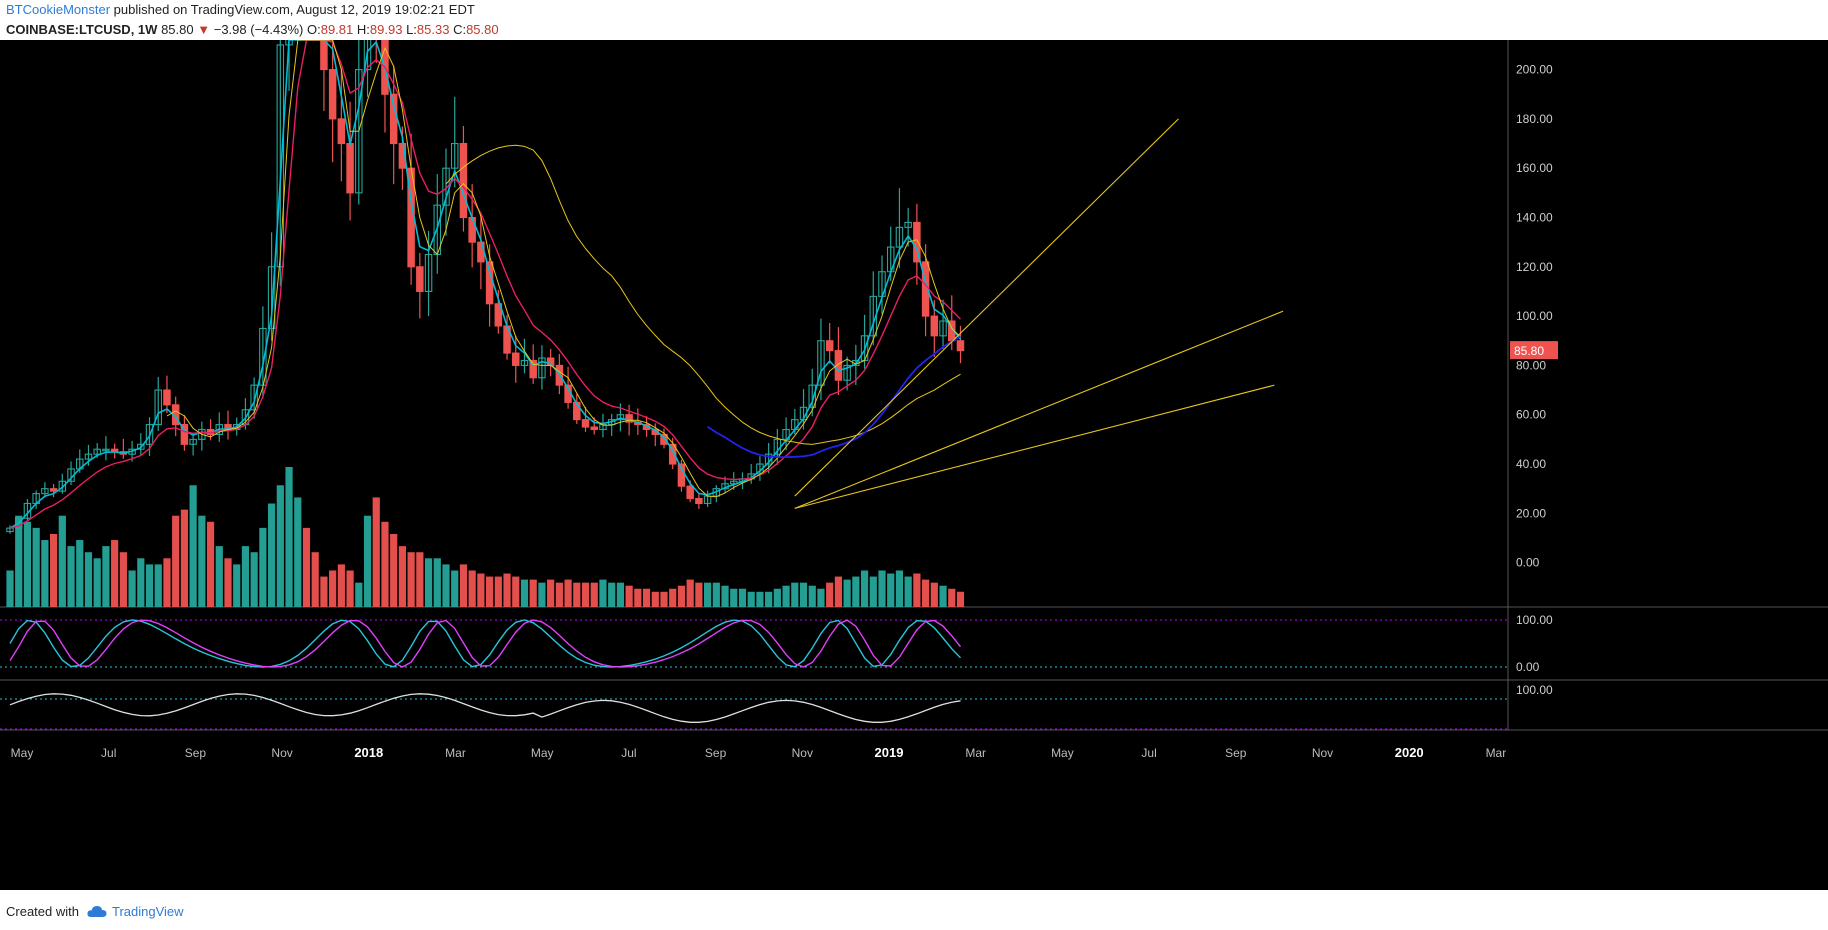 This screenshot has height=930, width=1828. Describe the element at coordinates (1534, 690) in the screenshot. I see `rsi-level-label: 100.00` at that location.